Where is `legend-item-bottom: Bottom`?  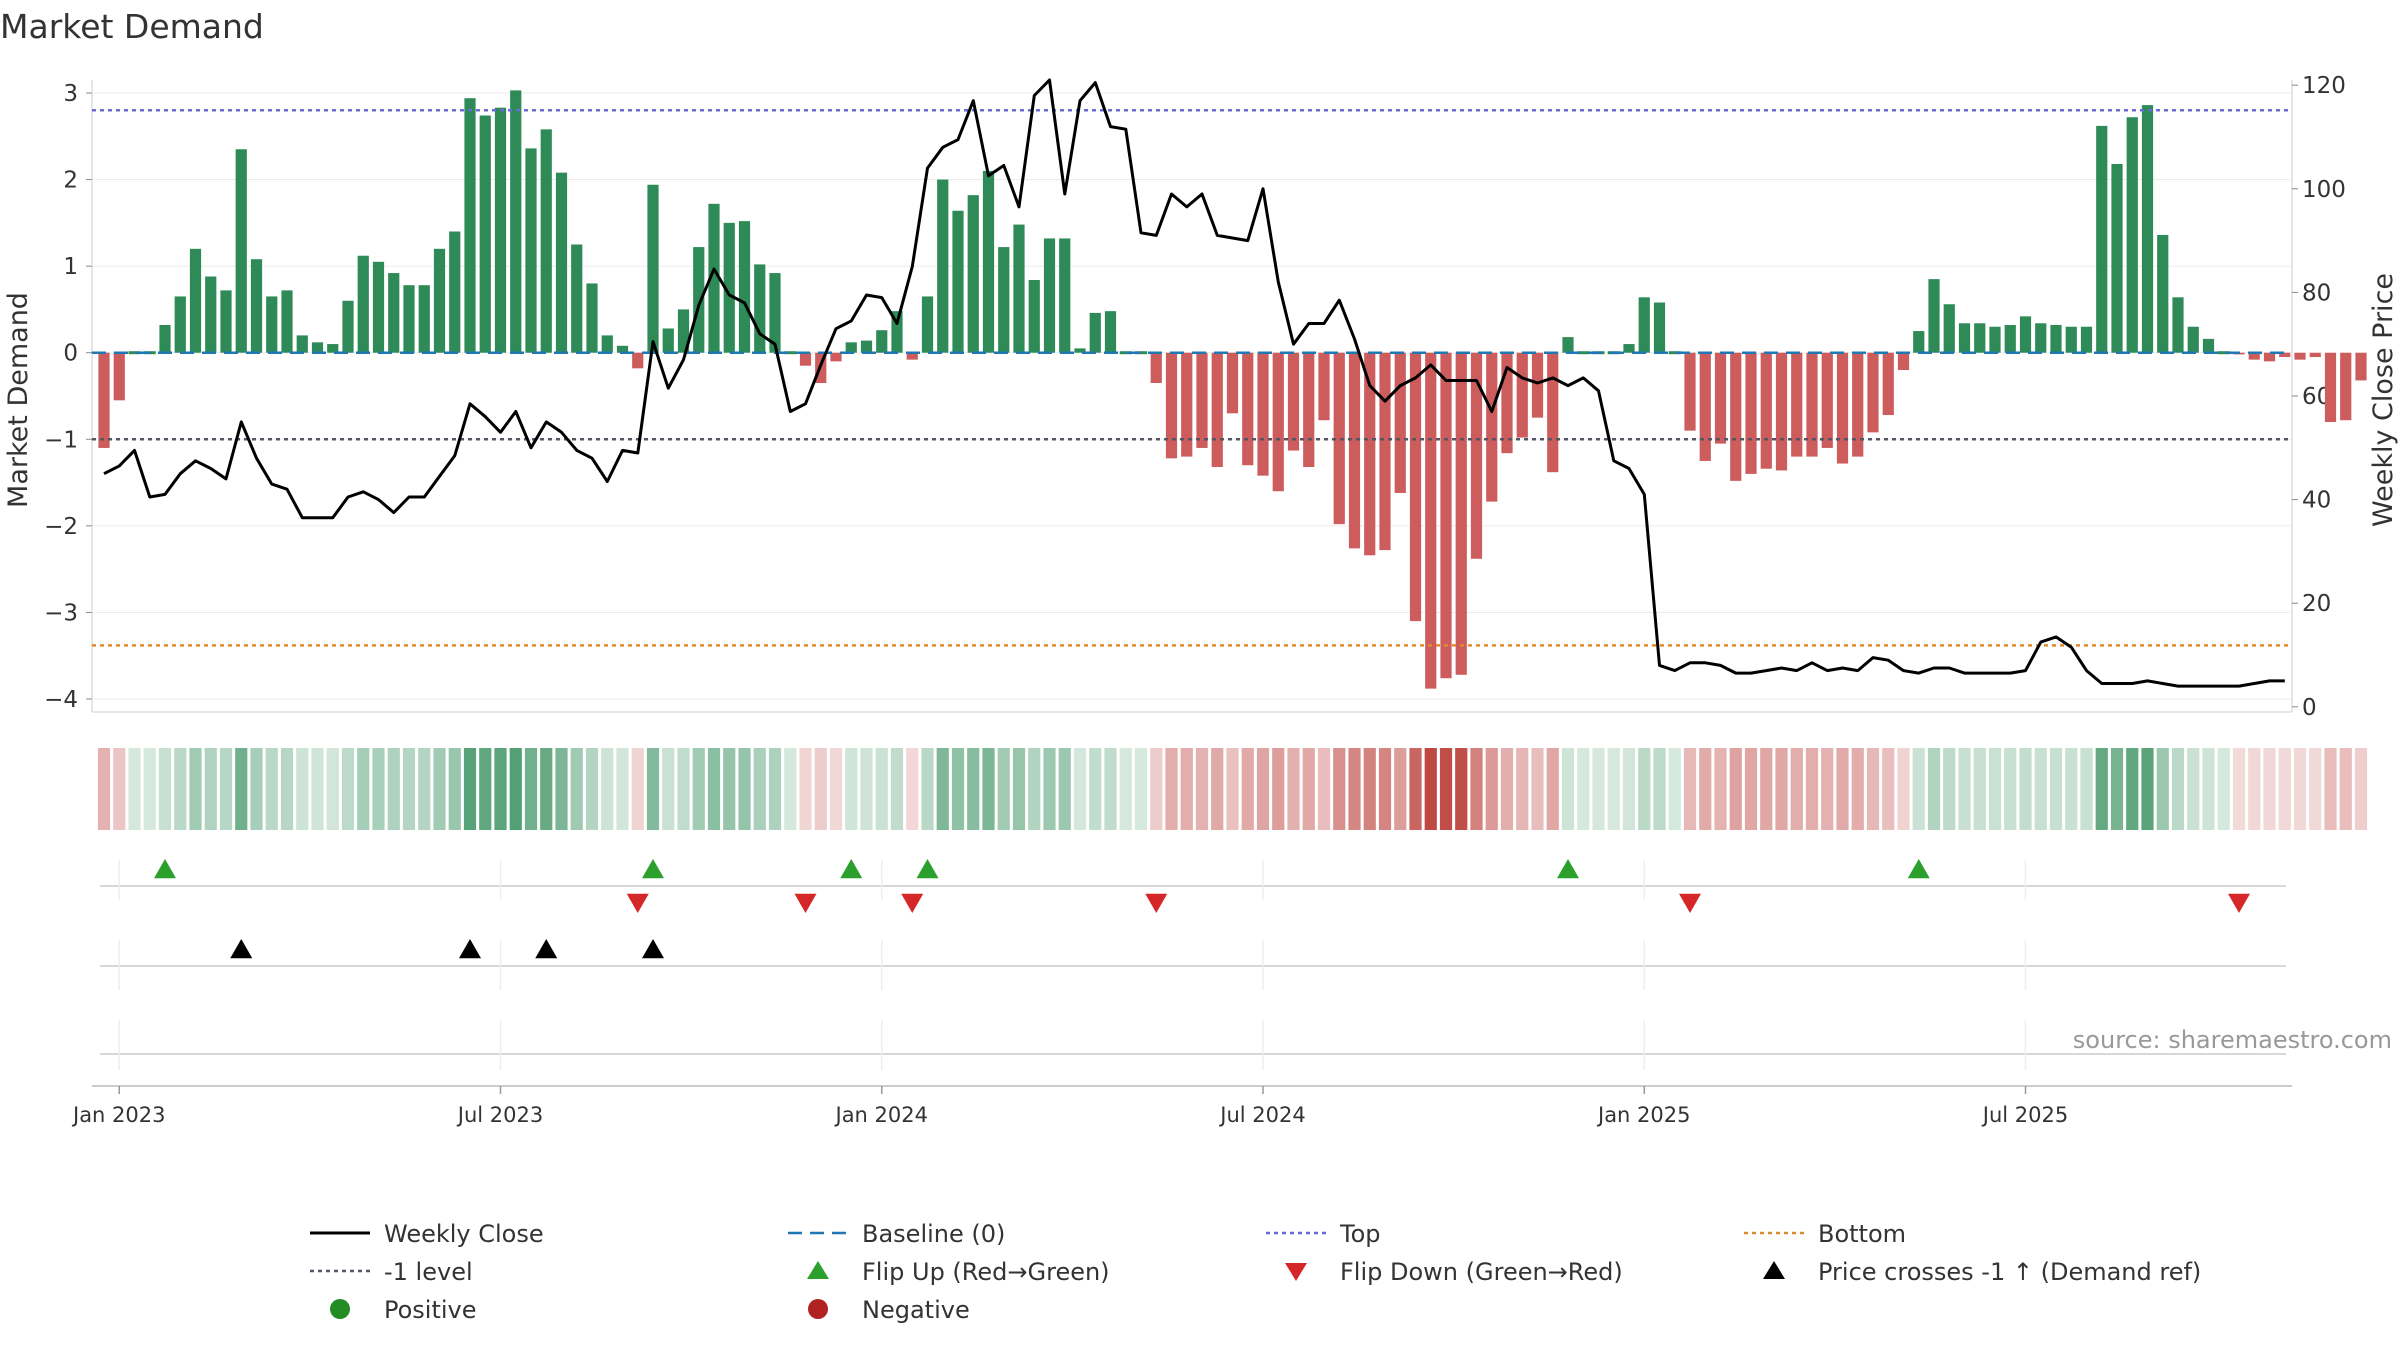
legend-item-bottom: Bottom is located at coordinates (1825, 1234).